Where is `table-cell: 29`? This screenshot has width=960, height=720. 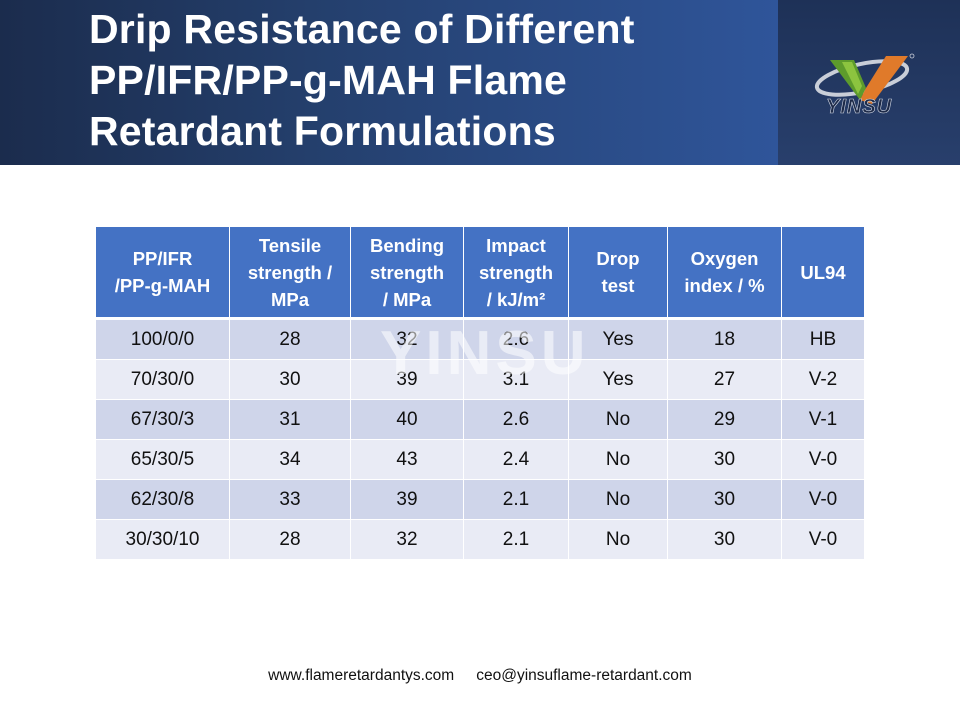
table-cell: 29 is located at coordinates (725, 420).